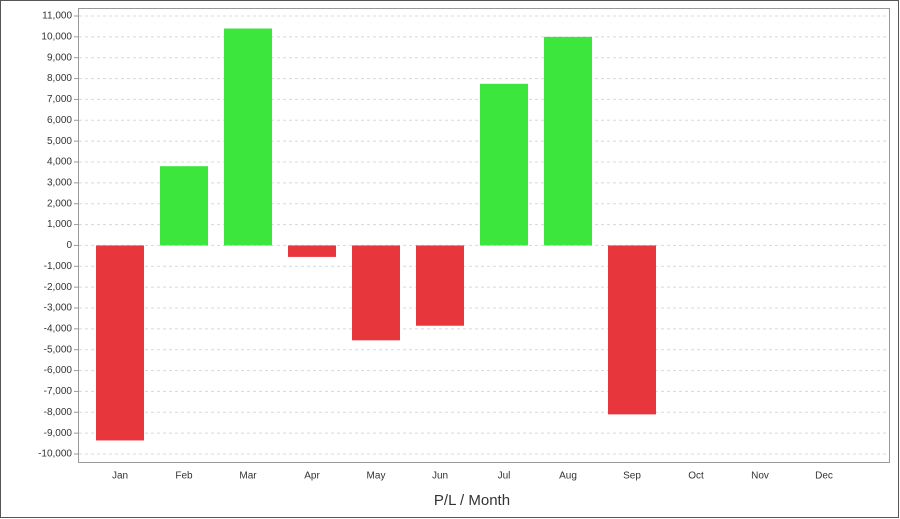 This screenshot has height=519, width=900. What do you see at coordinates (376, 476) in the screenshot?
I see `x-tick-label: May` at bounding box center [376, 476].